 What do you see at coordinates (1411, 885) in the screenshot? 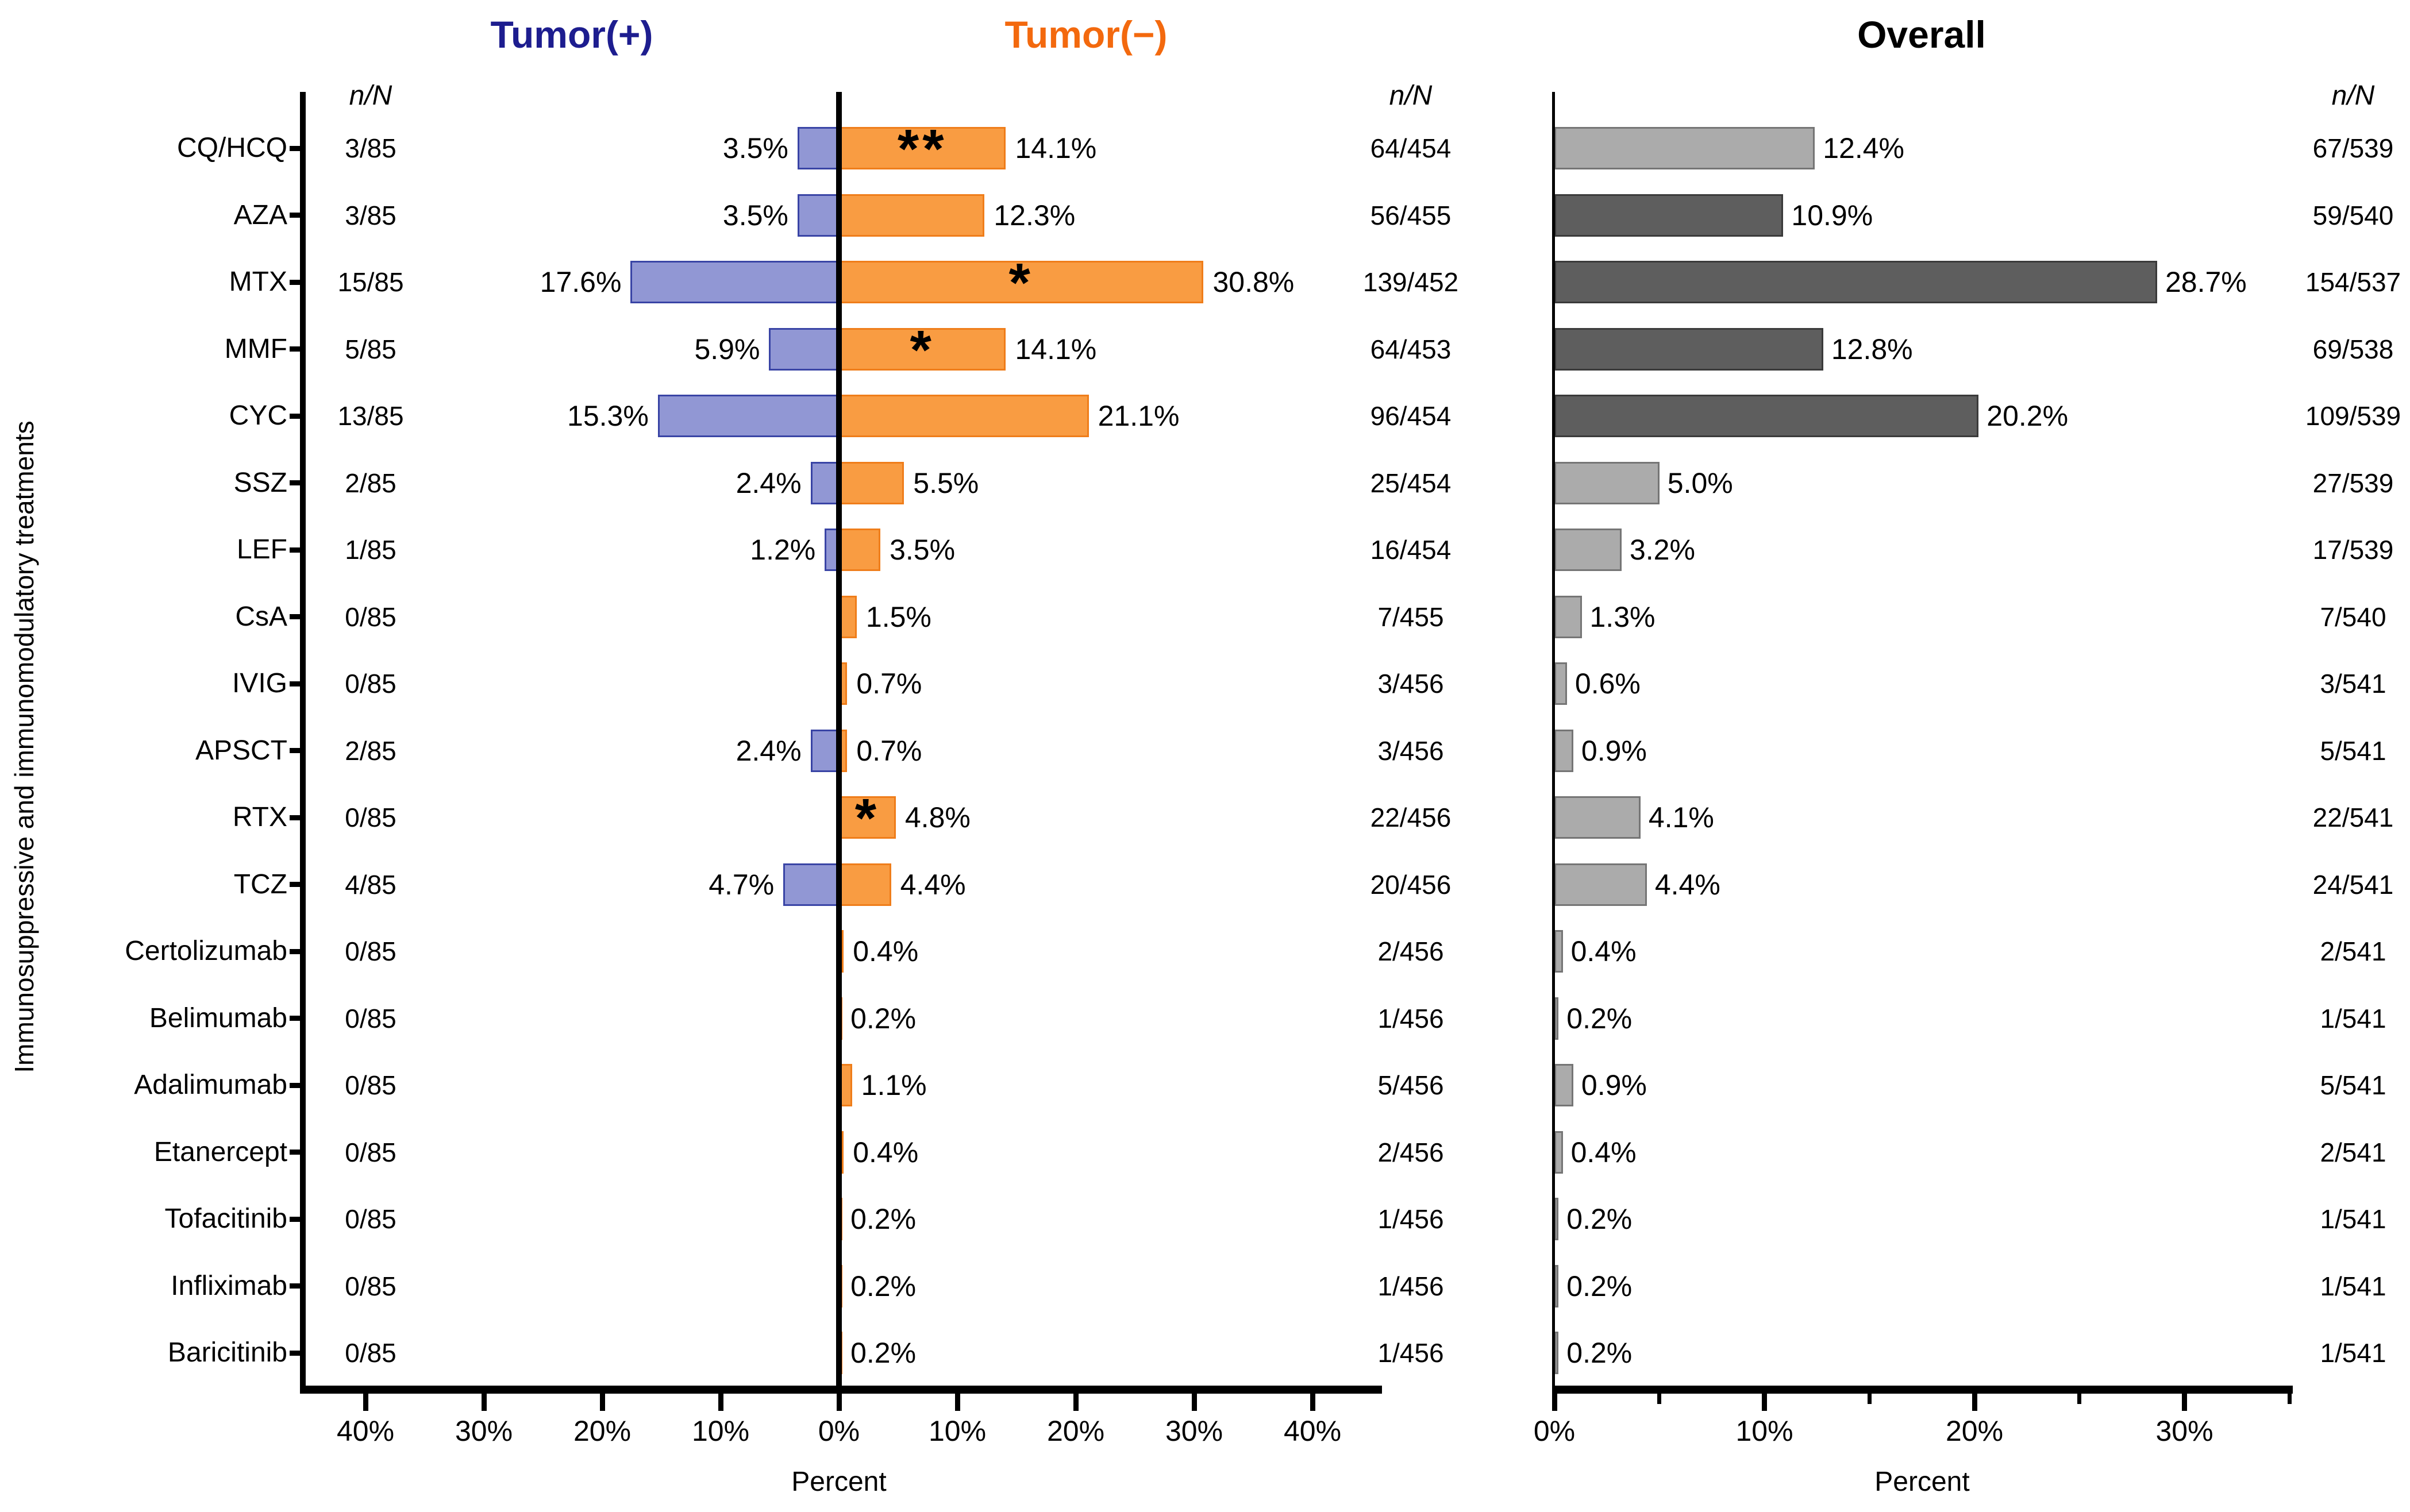
I see `tumor-neg-nN: 20/456` at bounding box center [1411, 885].